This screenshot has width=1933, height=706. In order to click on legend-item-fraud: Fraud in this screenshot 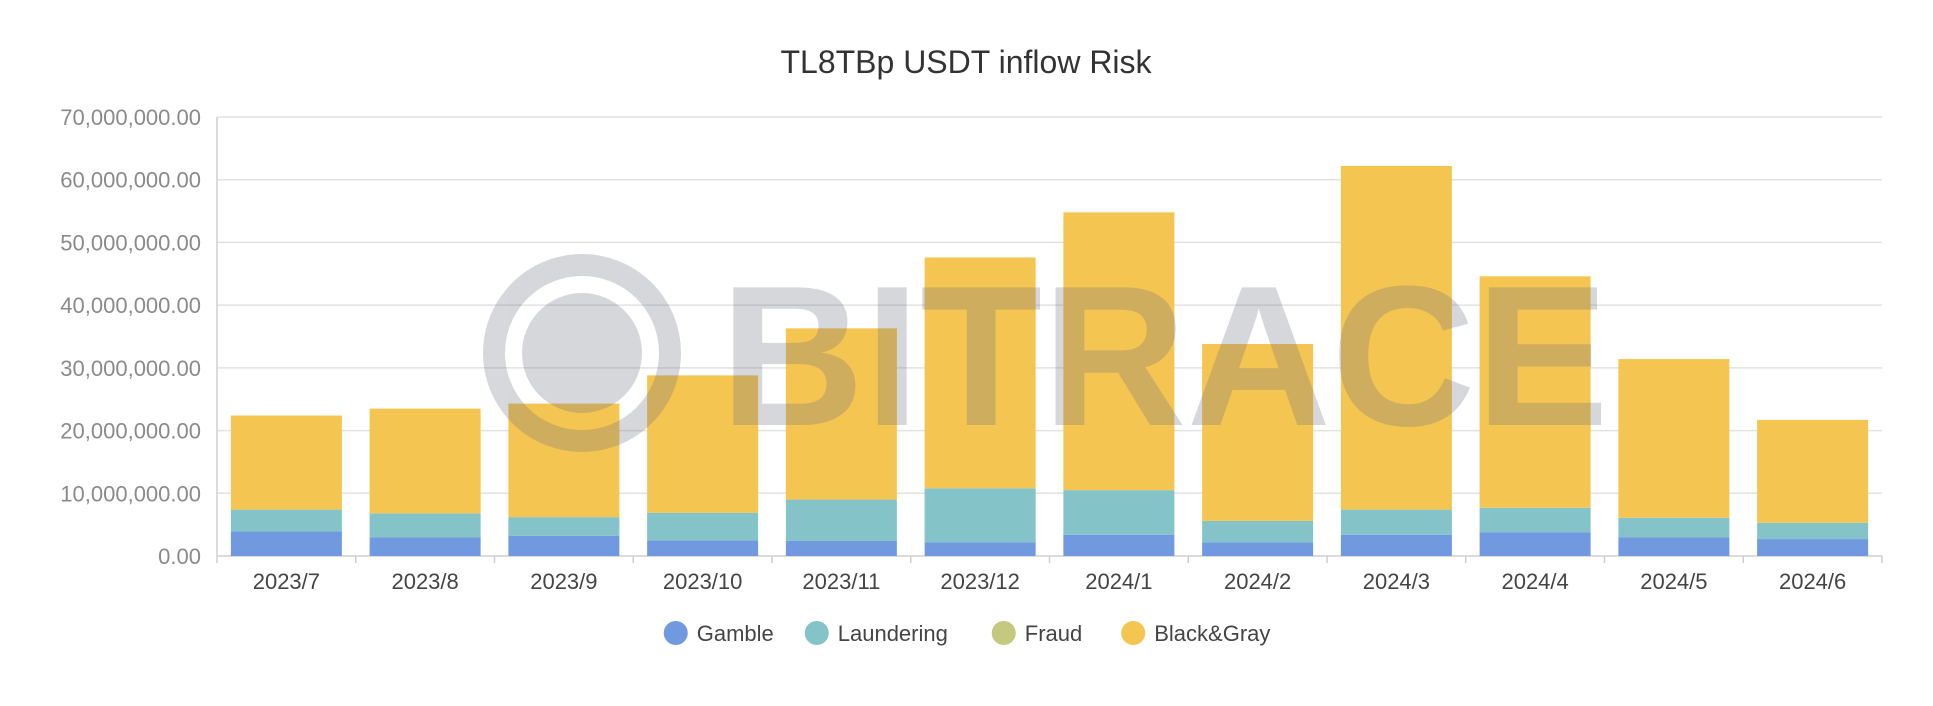, I will do `click(1036, 633)`.